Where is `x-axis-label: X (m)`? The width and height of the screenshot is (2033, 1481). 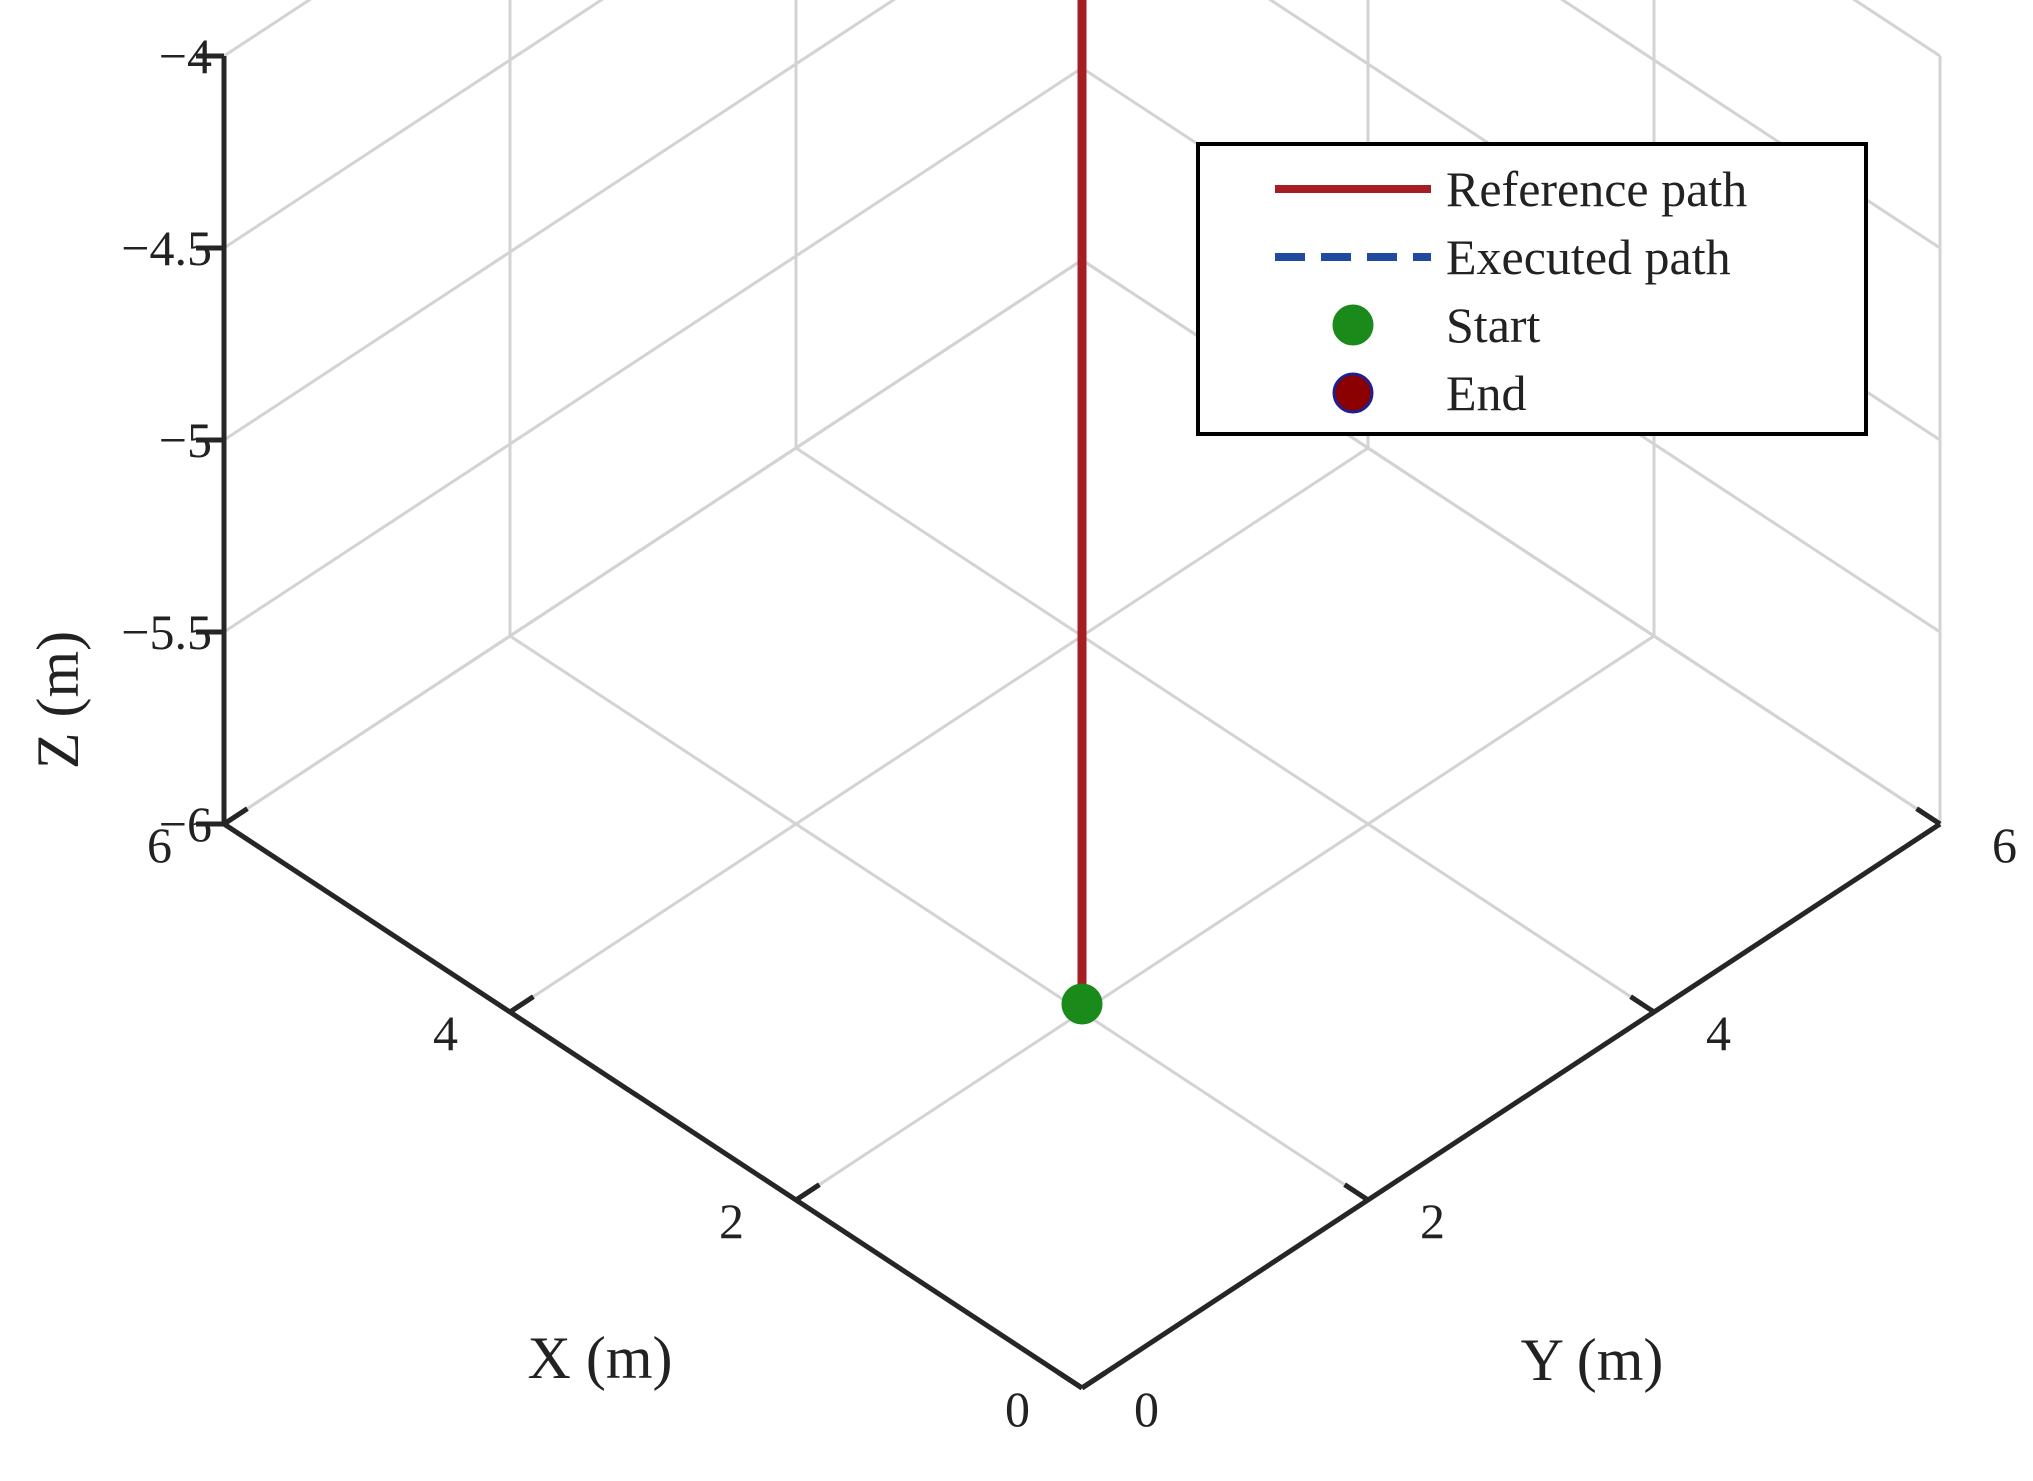
x-axis-label: X (m) is located at coordinates (600, 1358).